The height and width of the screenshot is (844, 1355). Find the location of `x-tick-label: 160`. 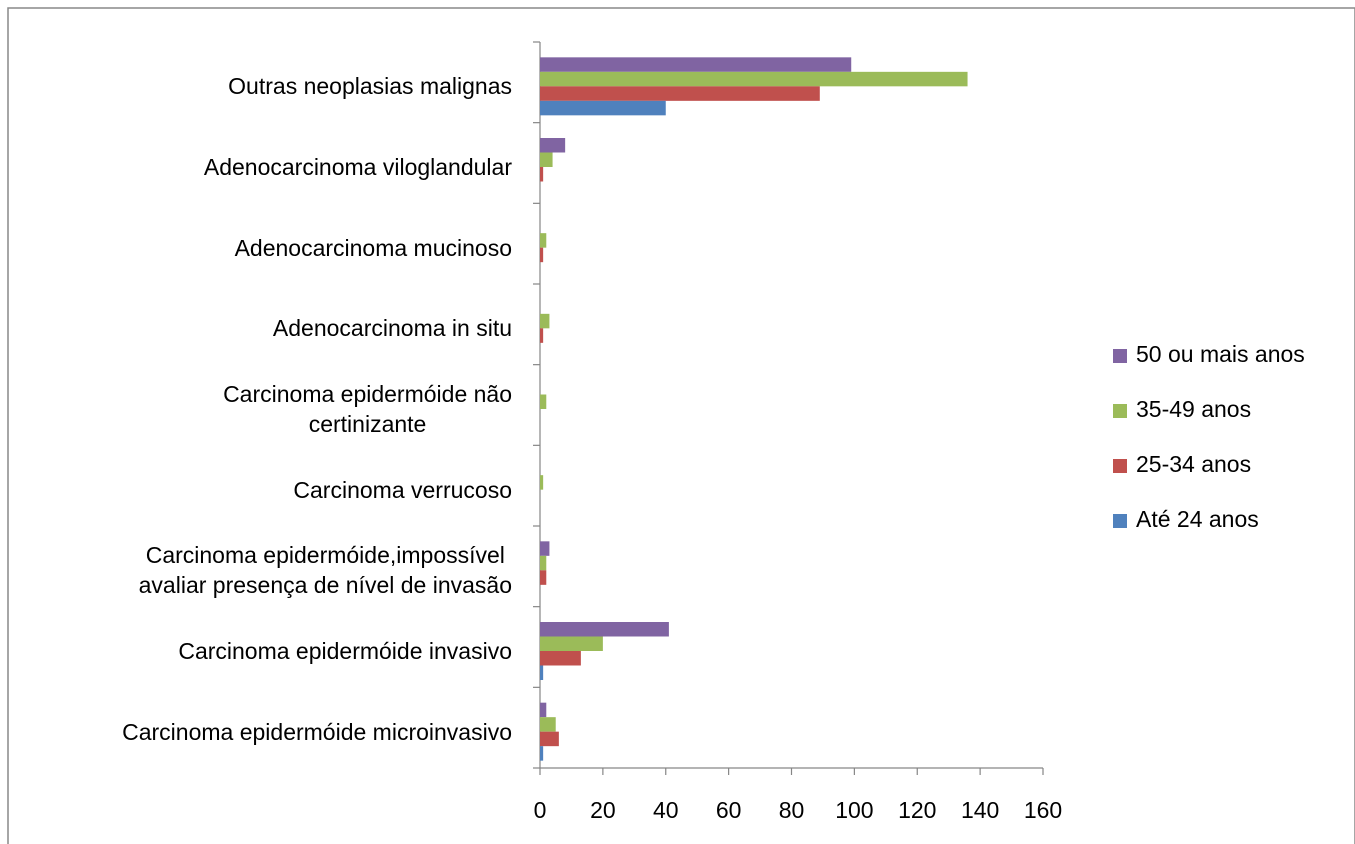

x-tick-label: 160 is located at coordinates (1043, 810).